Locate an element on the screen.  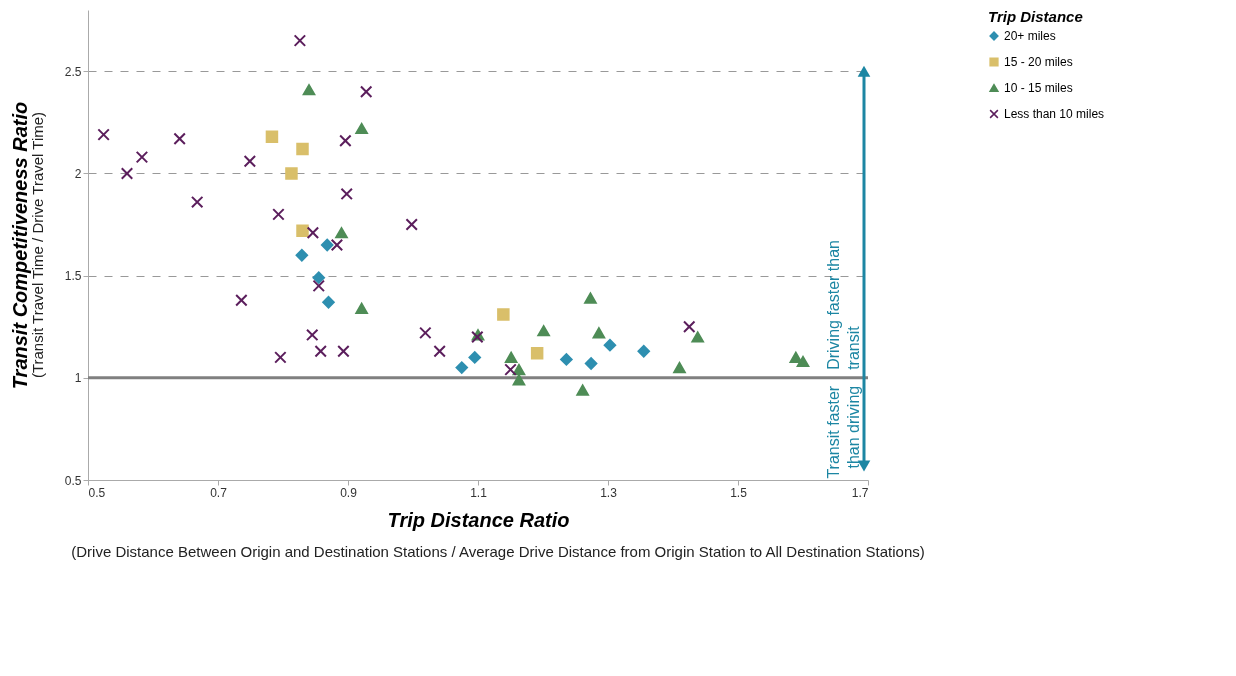
y-tick-label: 1 is located at coordinates (78, 378).